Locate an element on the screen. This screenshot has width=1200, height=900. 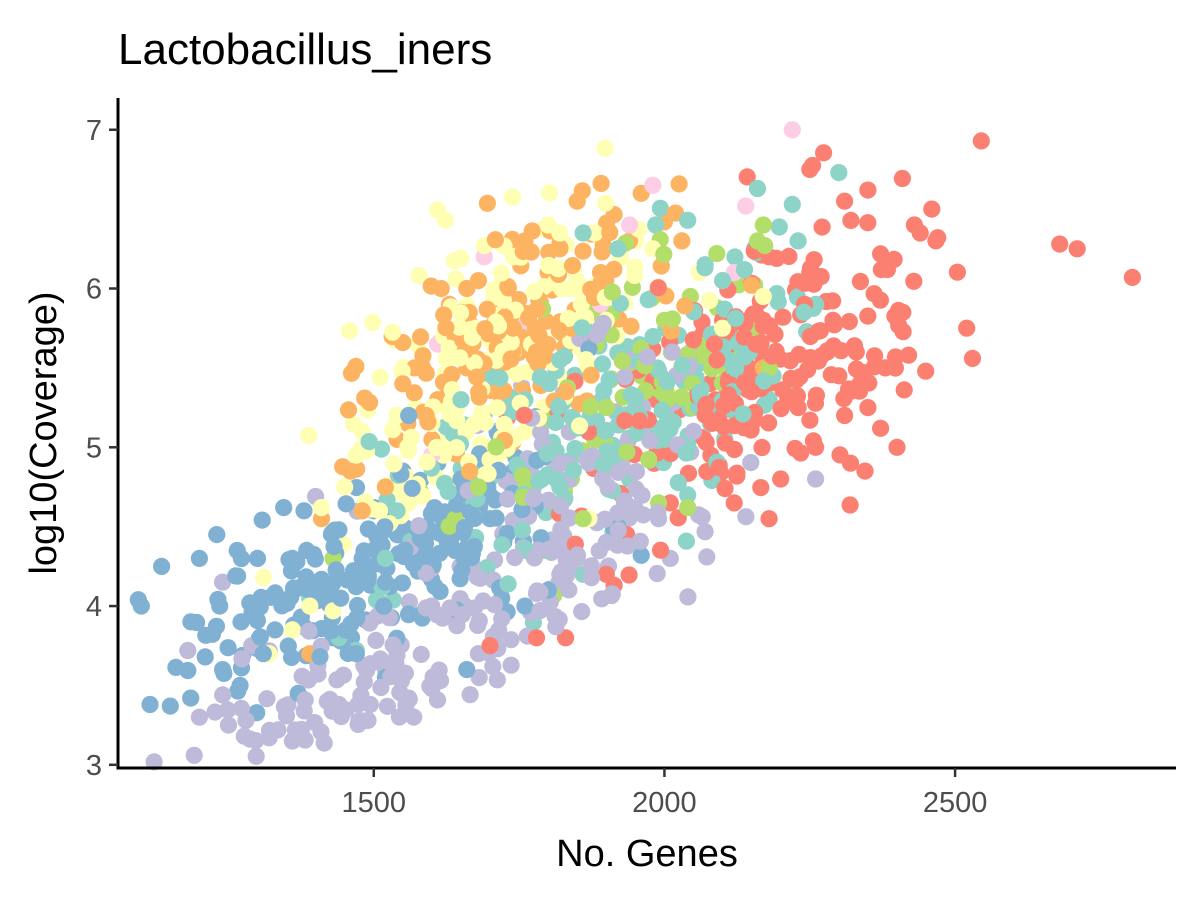
chart-title: Lactobacillus_iners is located at coordinates (305, 49).